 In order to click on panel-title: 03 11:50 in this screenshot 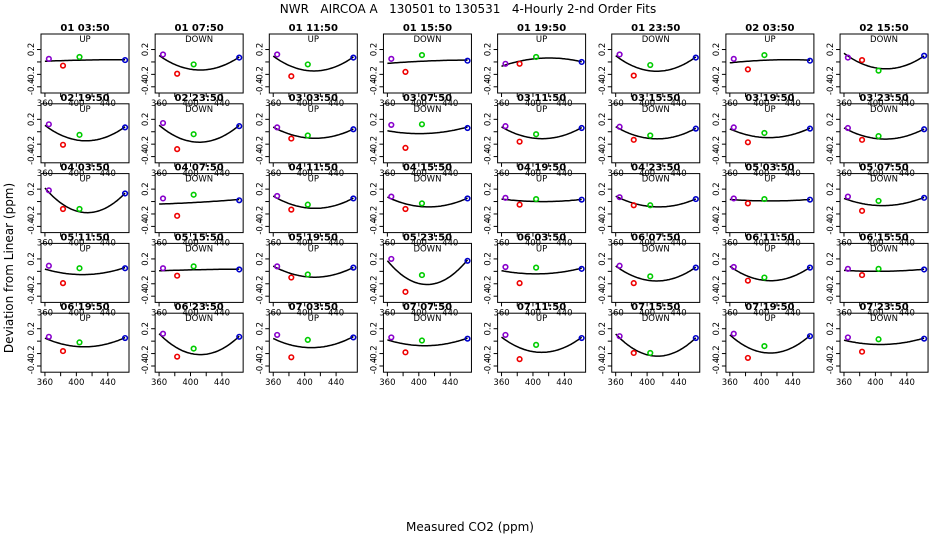, I will do `click(541, 98)`.